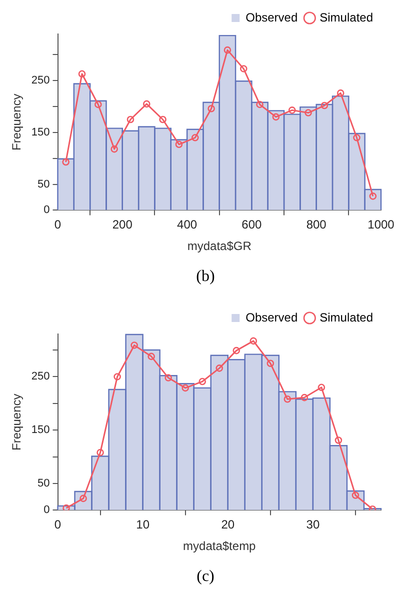 The width and height of the screenshot is (411, 602). Describe the element at coordinates (381, 225) in the screenshot. I see `x-tick-label: 1000` at that location.